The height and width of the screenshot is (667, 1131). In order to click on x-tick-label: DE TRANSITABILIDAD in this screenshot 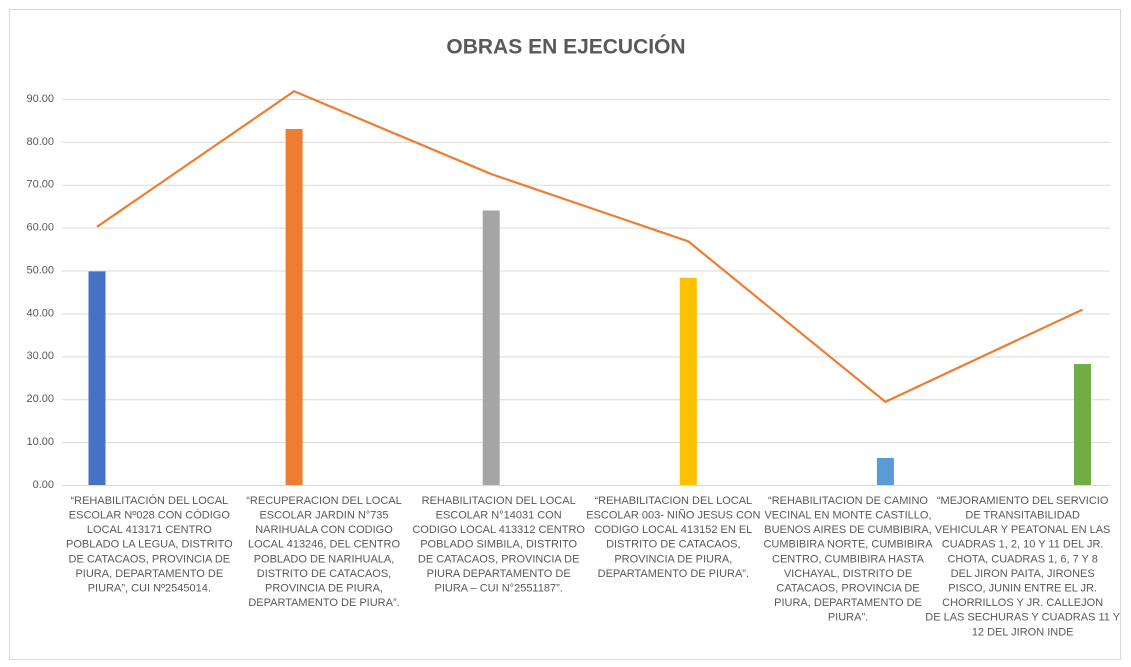, I will do `click(1022, 516)`.